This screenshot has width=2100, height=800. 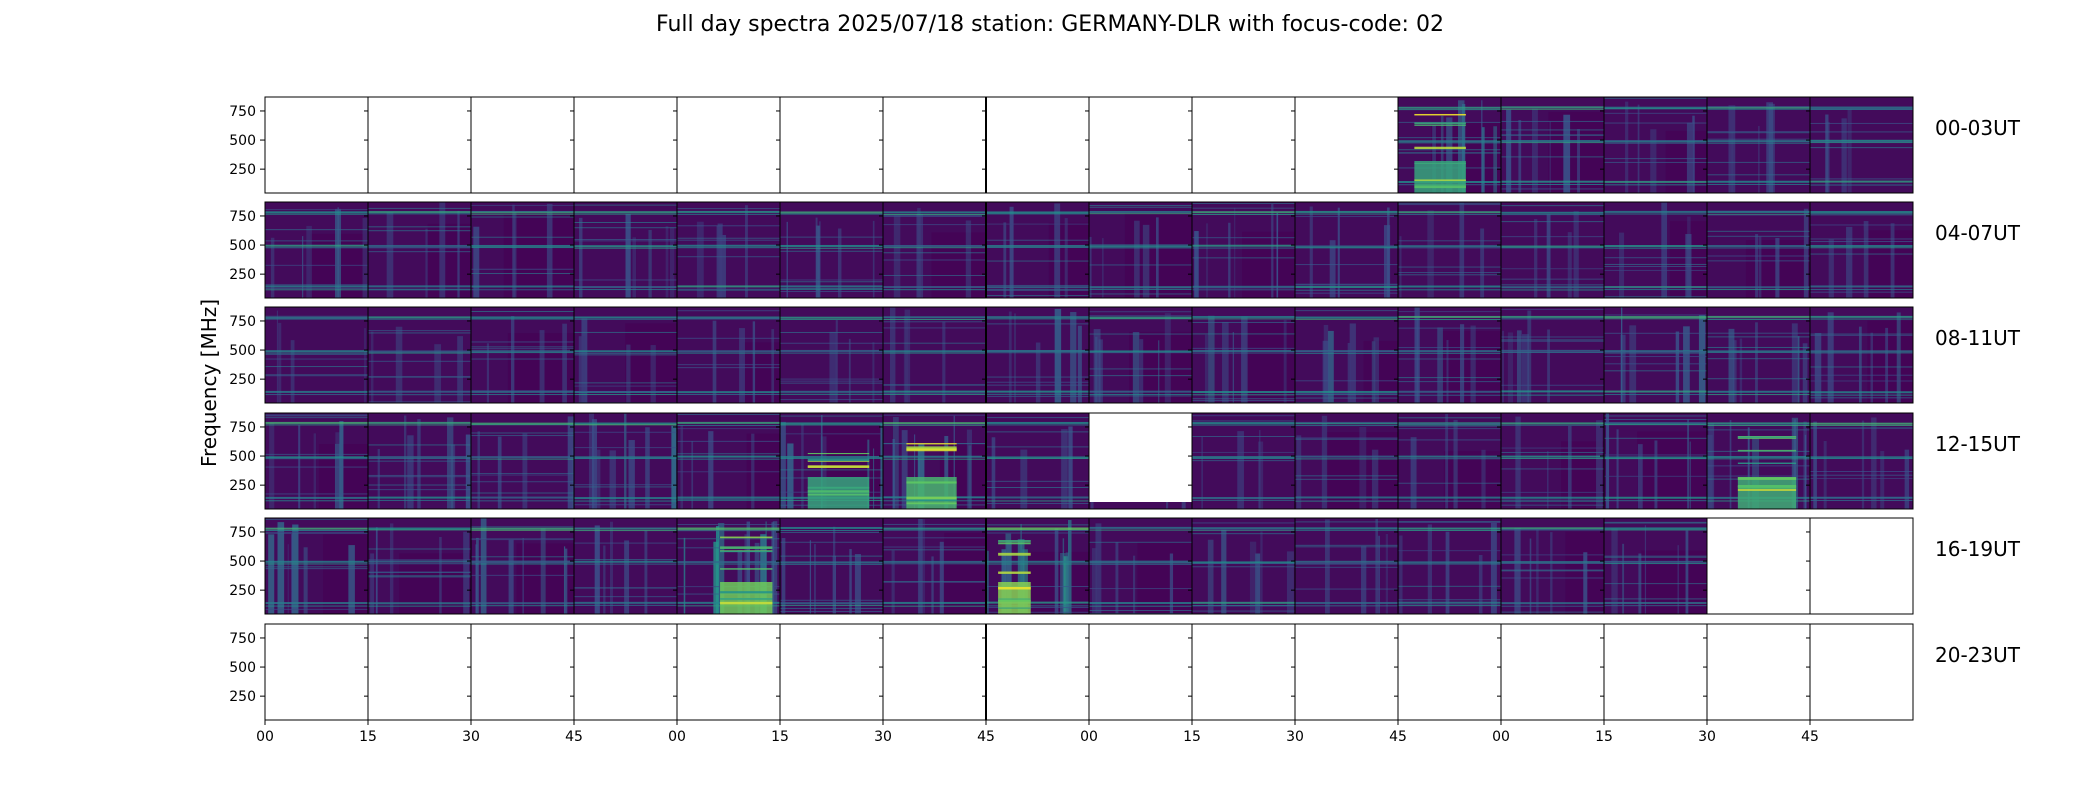 I want to click on spectrum-base, so click(x=316, y=355).